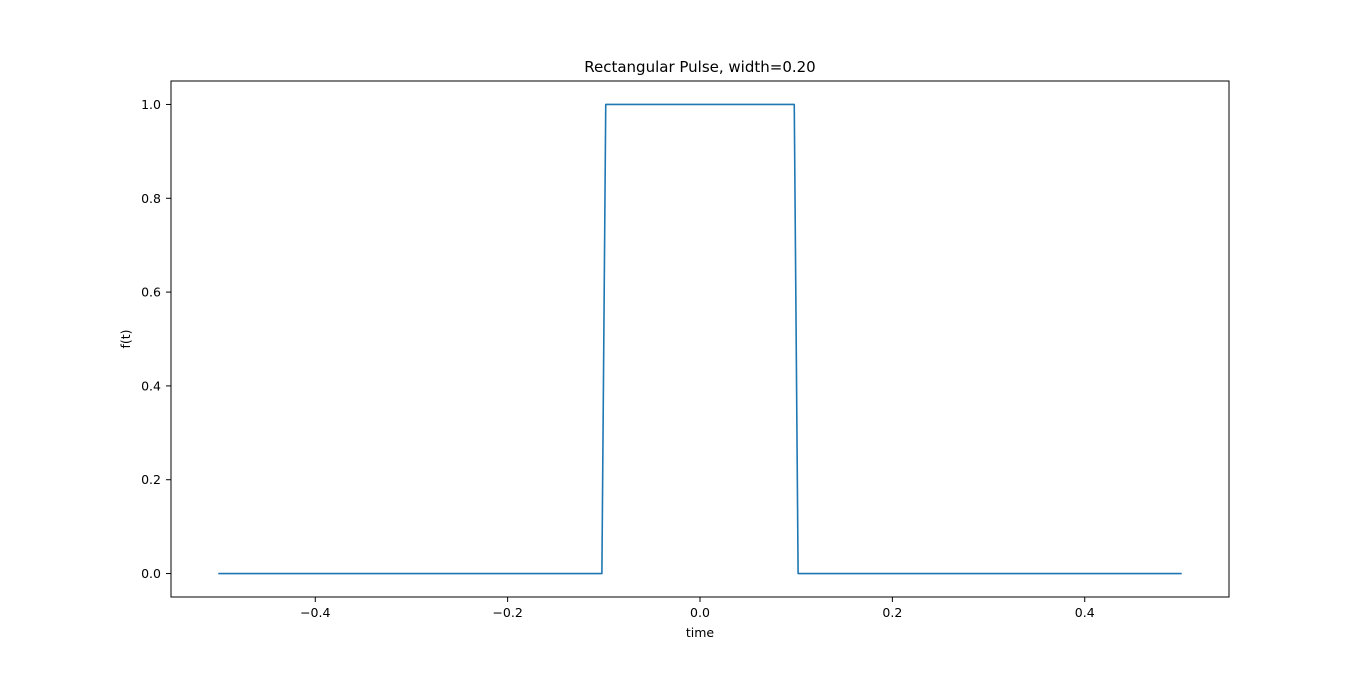 Image resolution: width=1366 pixels, height=675 pixels. Describe the element at coordinates (892, 612) in the screenshot. I see `x-tick-label: 0.2` at that location.